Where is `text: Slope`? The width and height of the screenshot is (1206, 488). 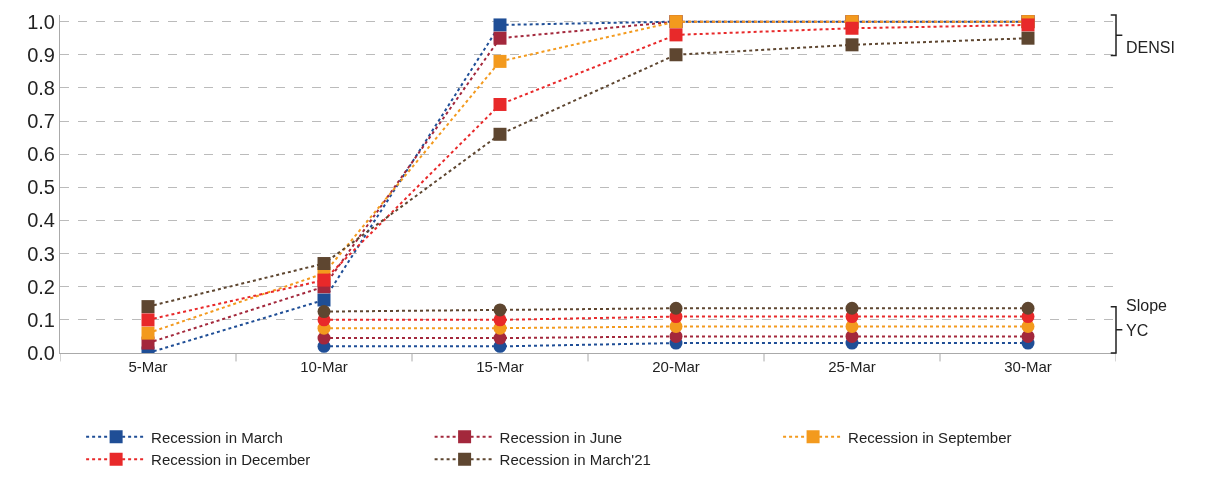
text: Slope is located at coordinates (1147, 305).